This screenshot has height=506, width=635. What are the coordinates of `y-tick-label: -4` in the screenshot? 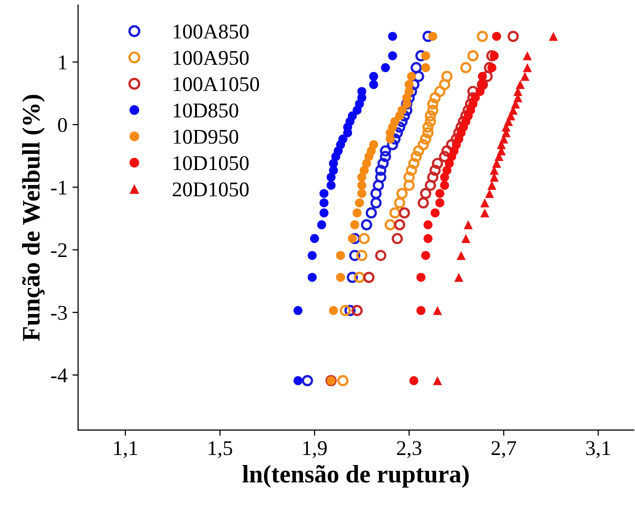 It's located at (59, 375).